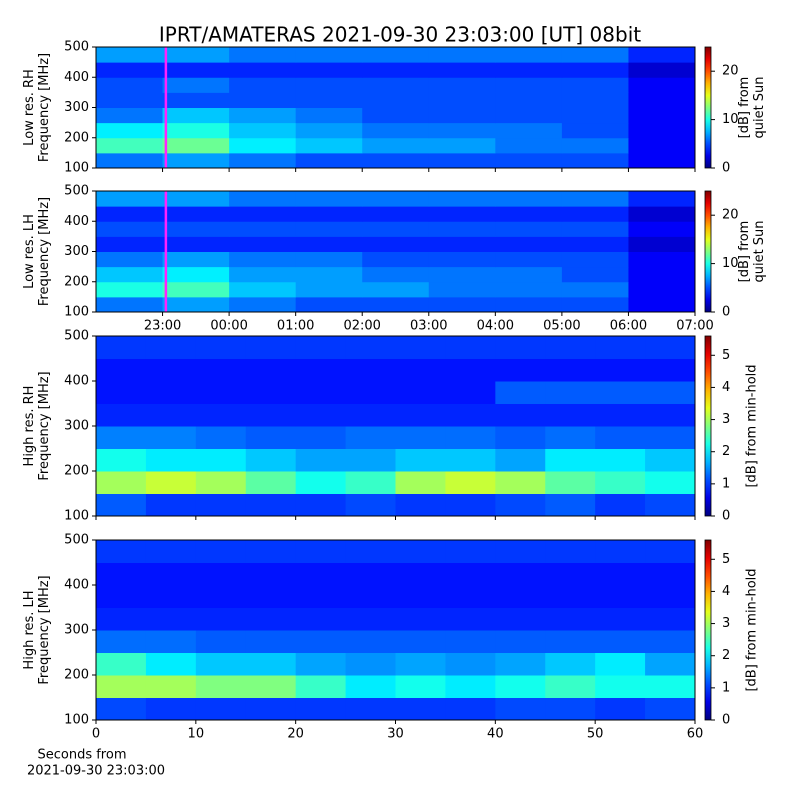  I want to click on x-tick-label: 60, so click(695, 734).